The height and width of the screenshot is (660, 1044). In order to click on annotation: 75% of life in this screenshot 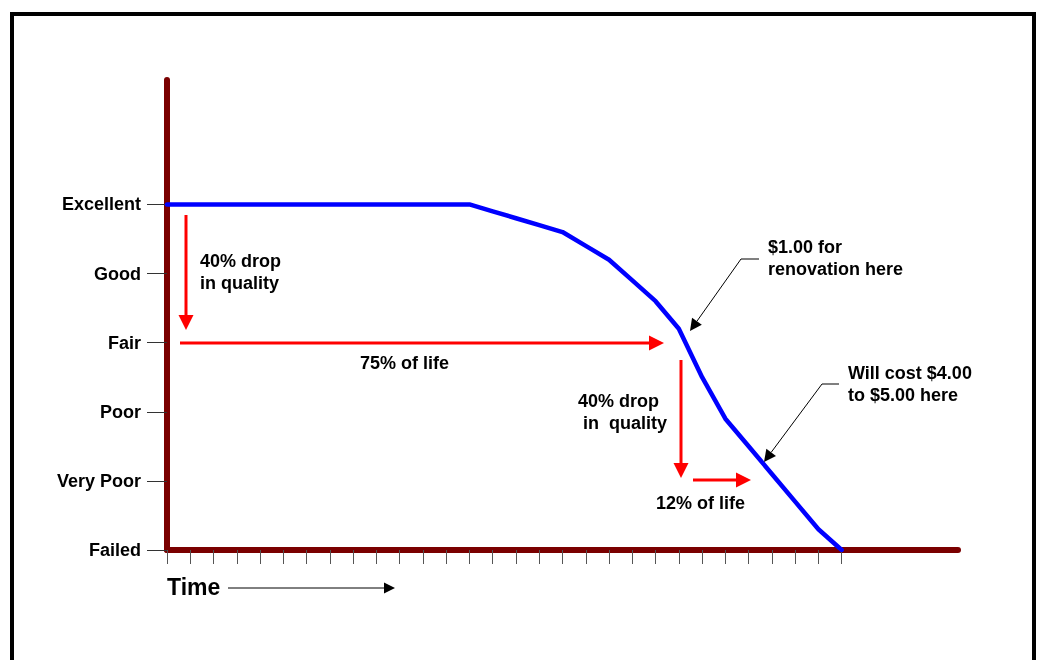, I will do `click(405, 363)`.